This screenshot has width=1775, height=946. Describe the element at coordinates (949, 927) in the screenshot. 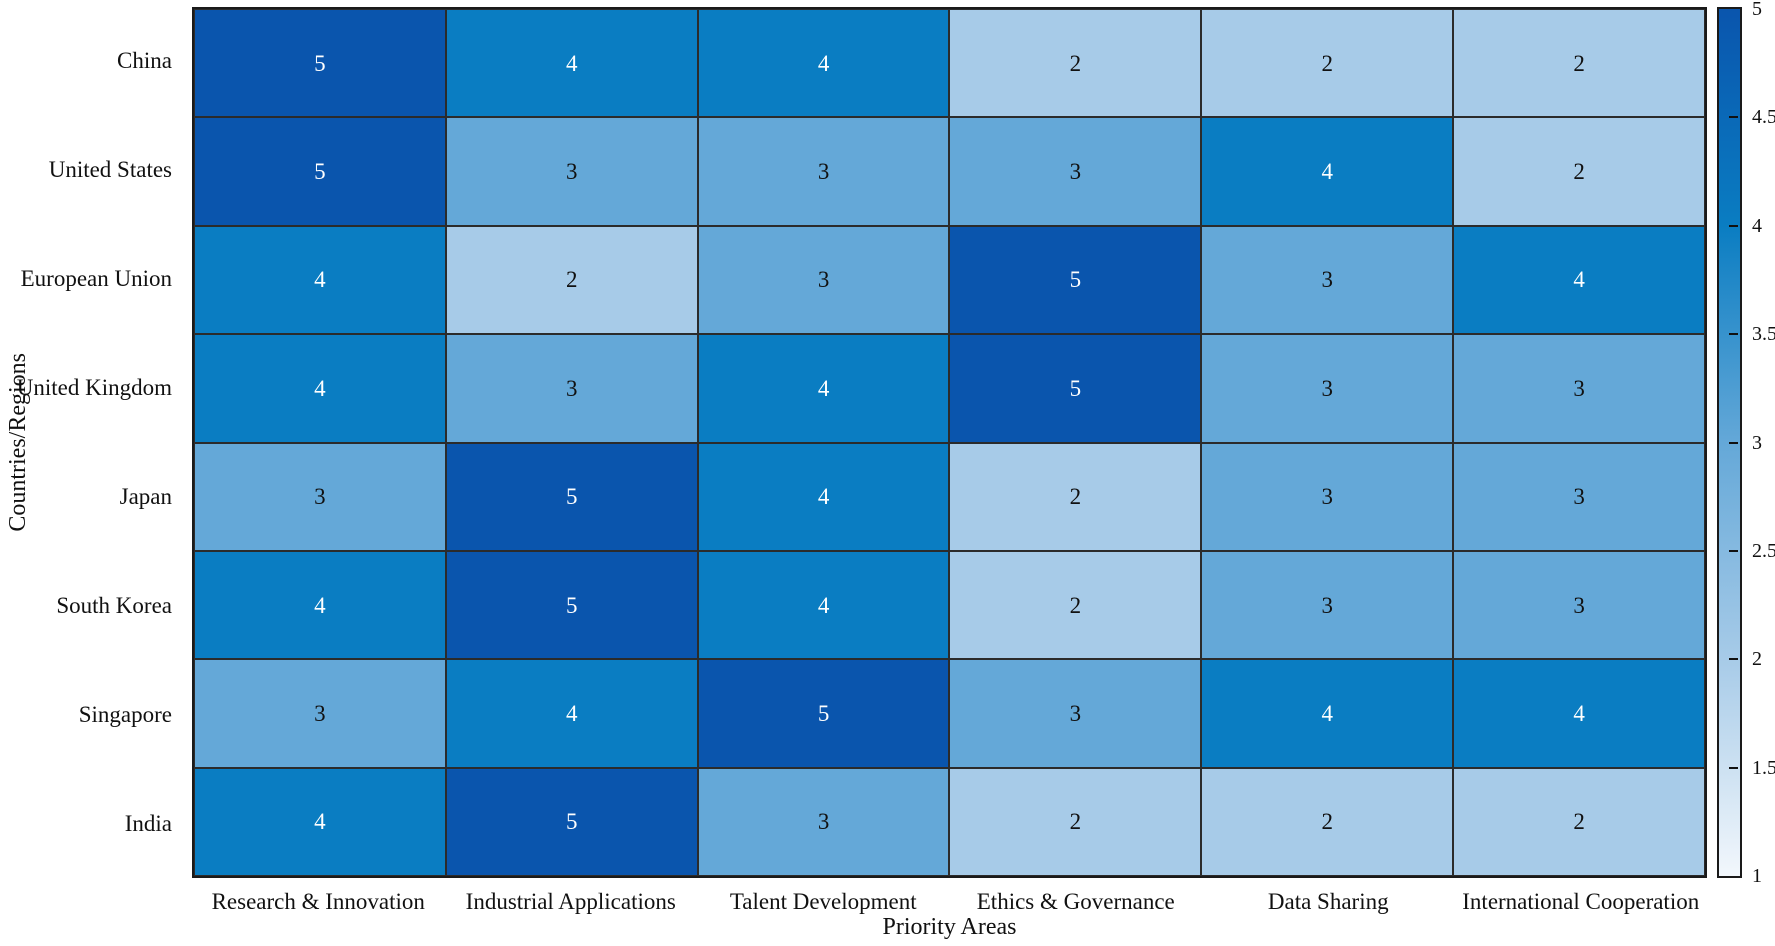

I see `x-axis-title: Priority Areas` at that location.